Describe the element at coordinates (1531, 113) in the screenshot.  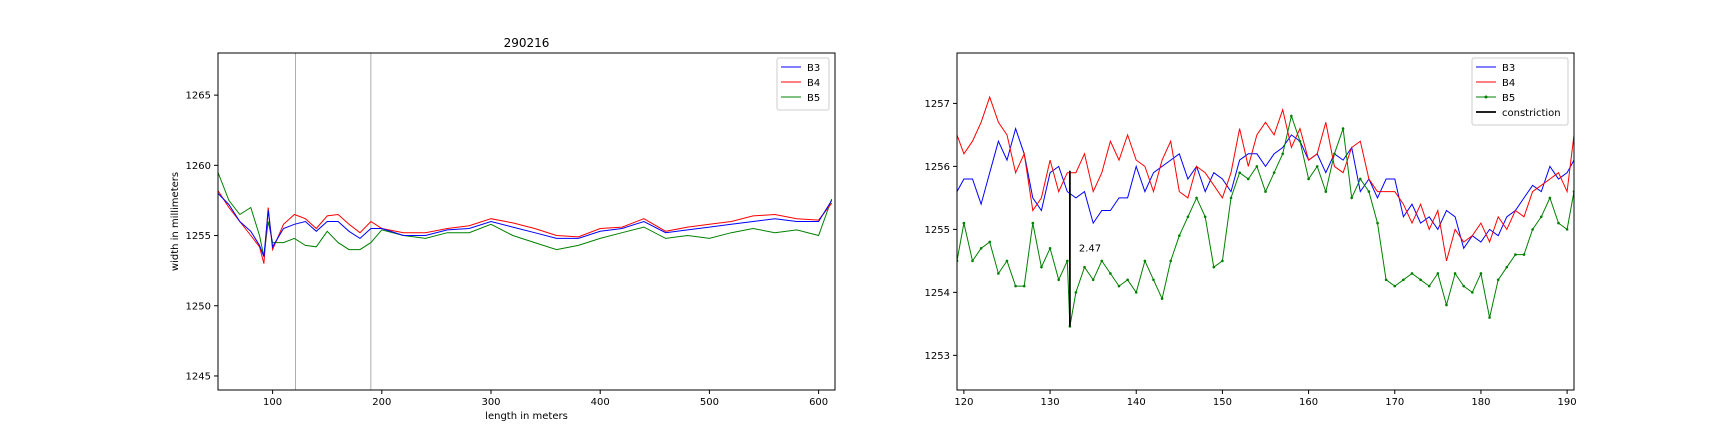
I see `legend-label: constriction` at that location.